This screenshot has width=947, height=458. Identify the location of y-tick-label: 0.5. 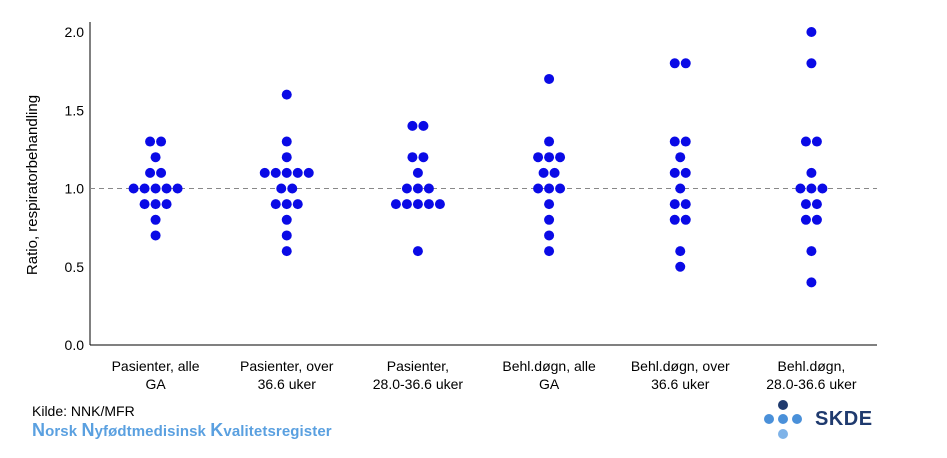
(75, 267).